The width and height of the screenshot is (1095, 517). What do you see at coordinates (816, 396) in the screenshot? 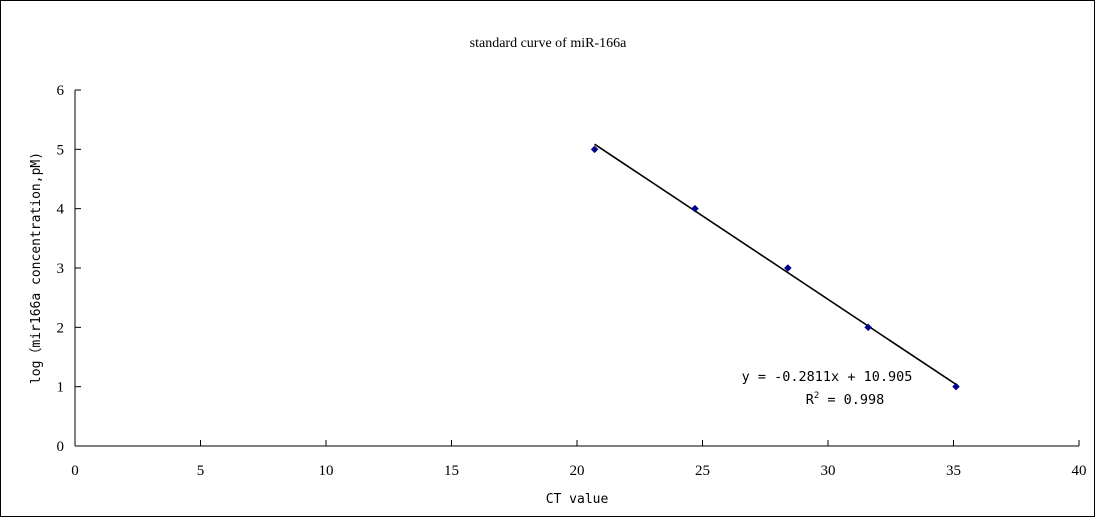
I see `r-squared-exponent: 2` at bounding box center [816, 396].